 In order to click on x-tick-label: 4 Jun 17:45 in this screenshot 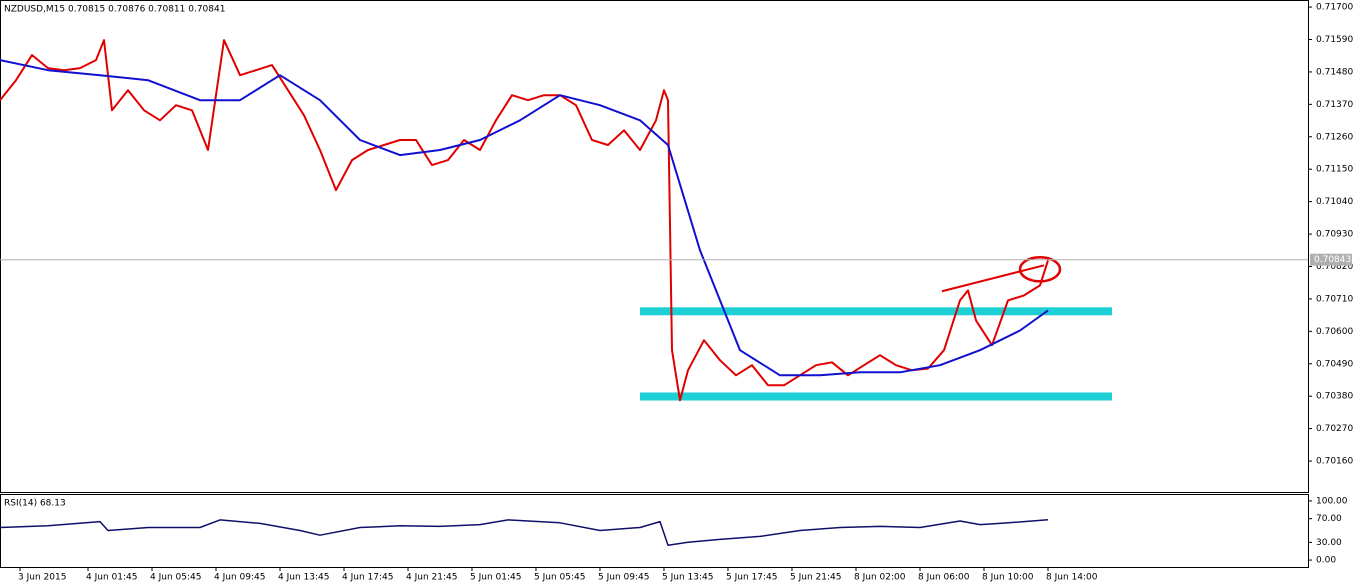, I will do `click(367, 578)`.